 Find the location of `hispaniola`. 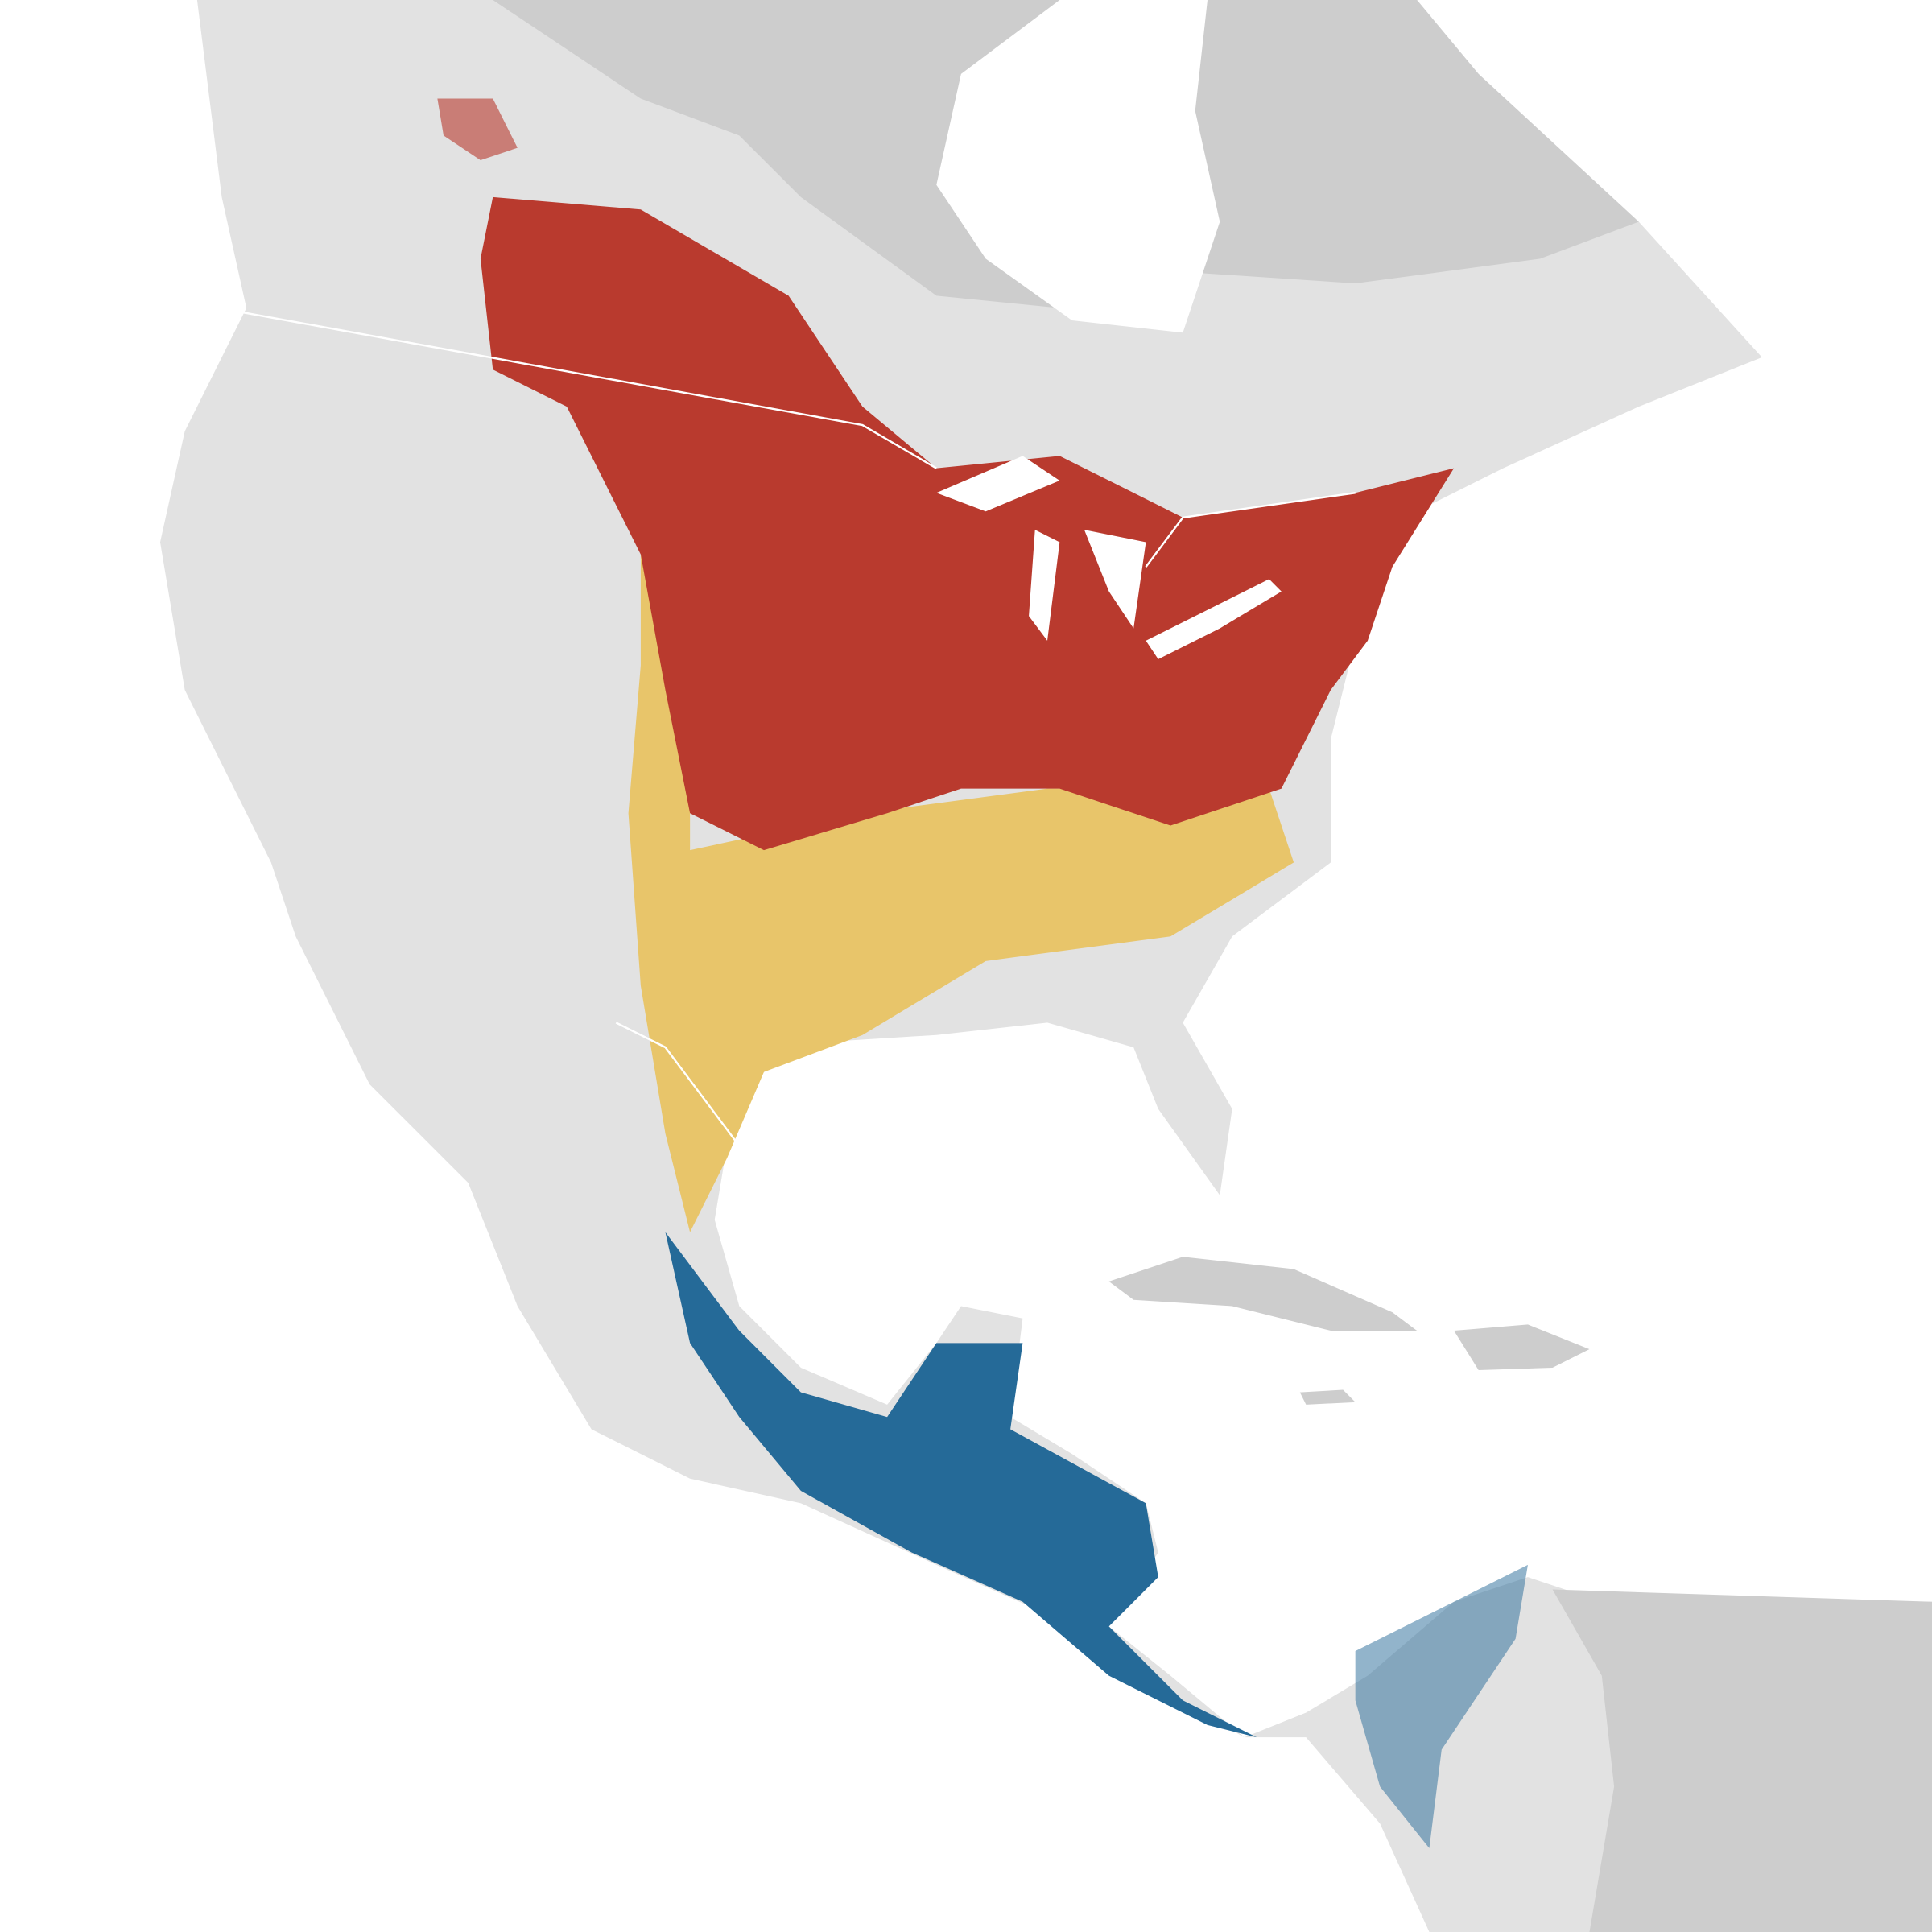

hispaniola is located at coordinates (1522, 1347).